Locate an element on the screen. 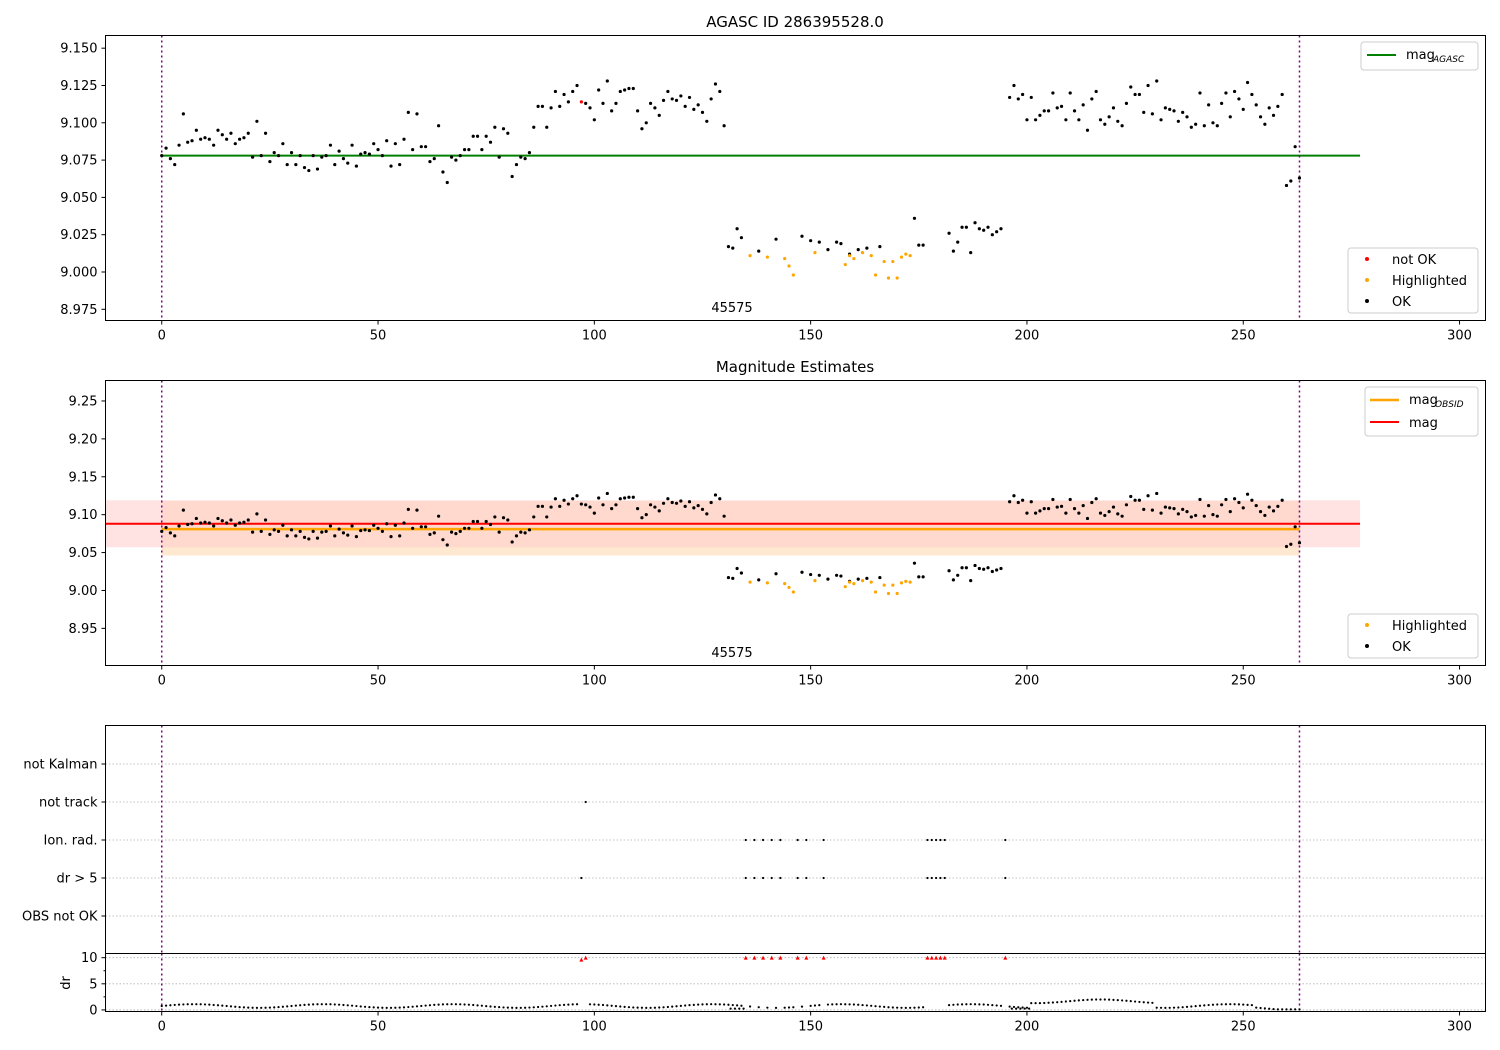 The width and height of the screenshot is (1500, 1050). panel2-title: Magnitude Estimates is located at coordinates (795, 367).